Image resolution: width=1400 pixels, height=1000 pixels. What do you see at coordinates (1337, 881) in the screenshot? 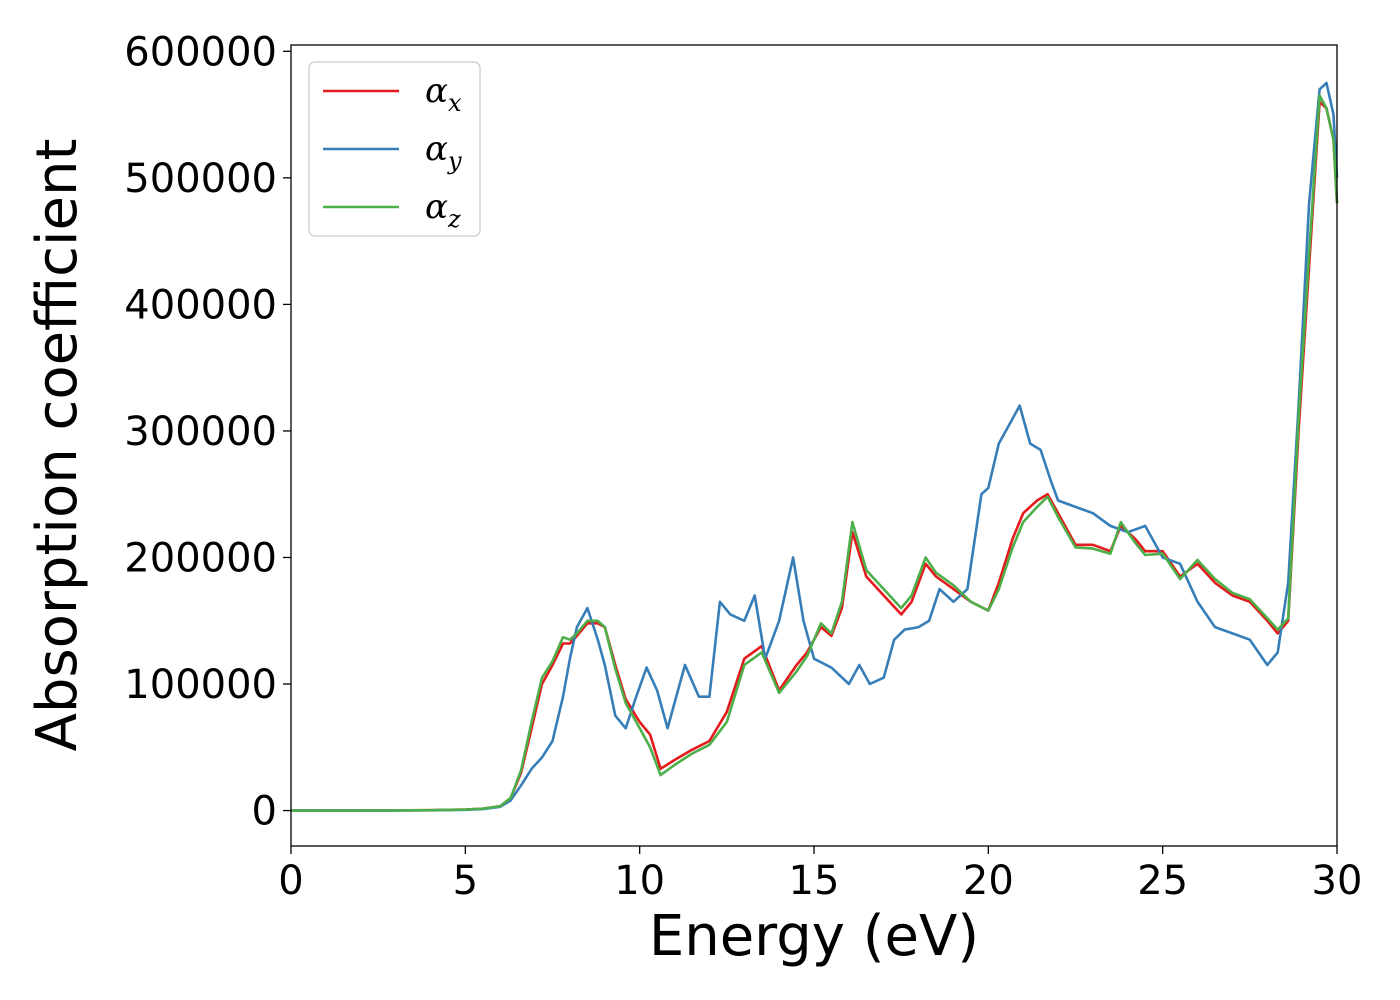
I see `x-tick-label: 30` at bounding box center [1337, 881].